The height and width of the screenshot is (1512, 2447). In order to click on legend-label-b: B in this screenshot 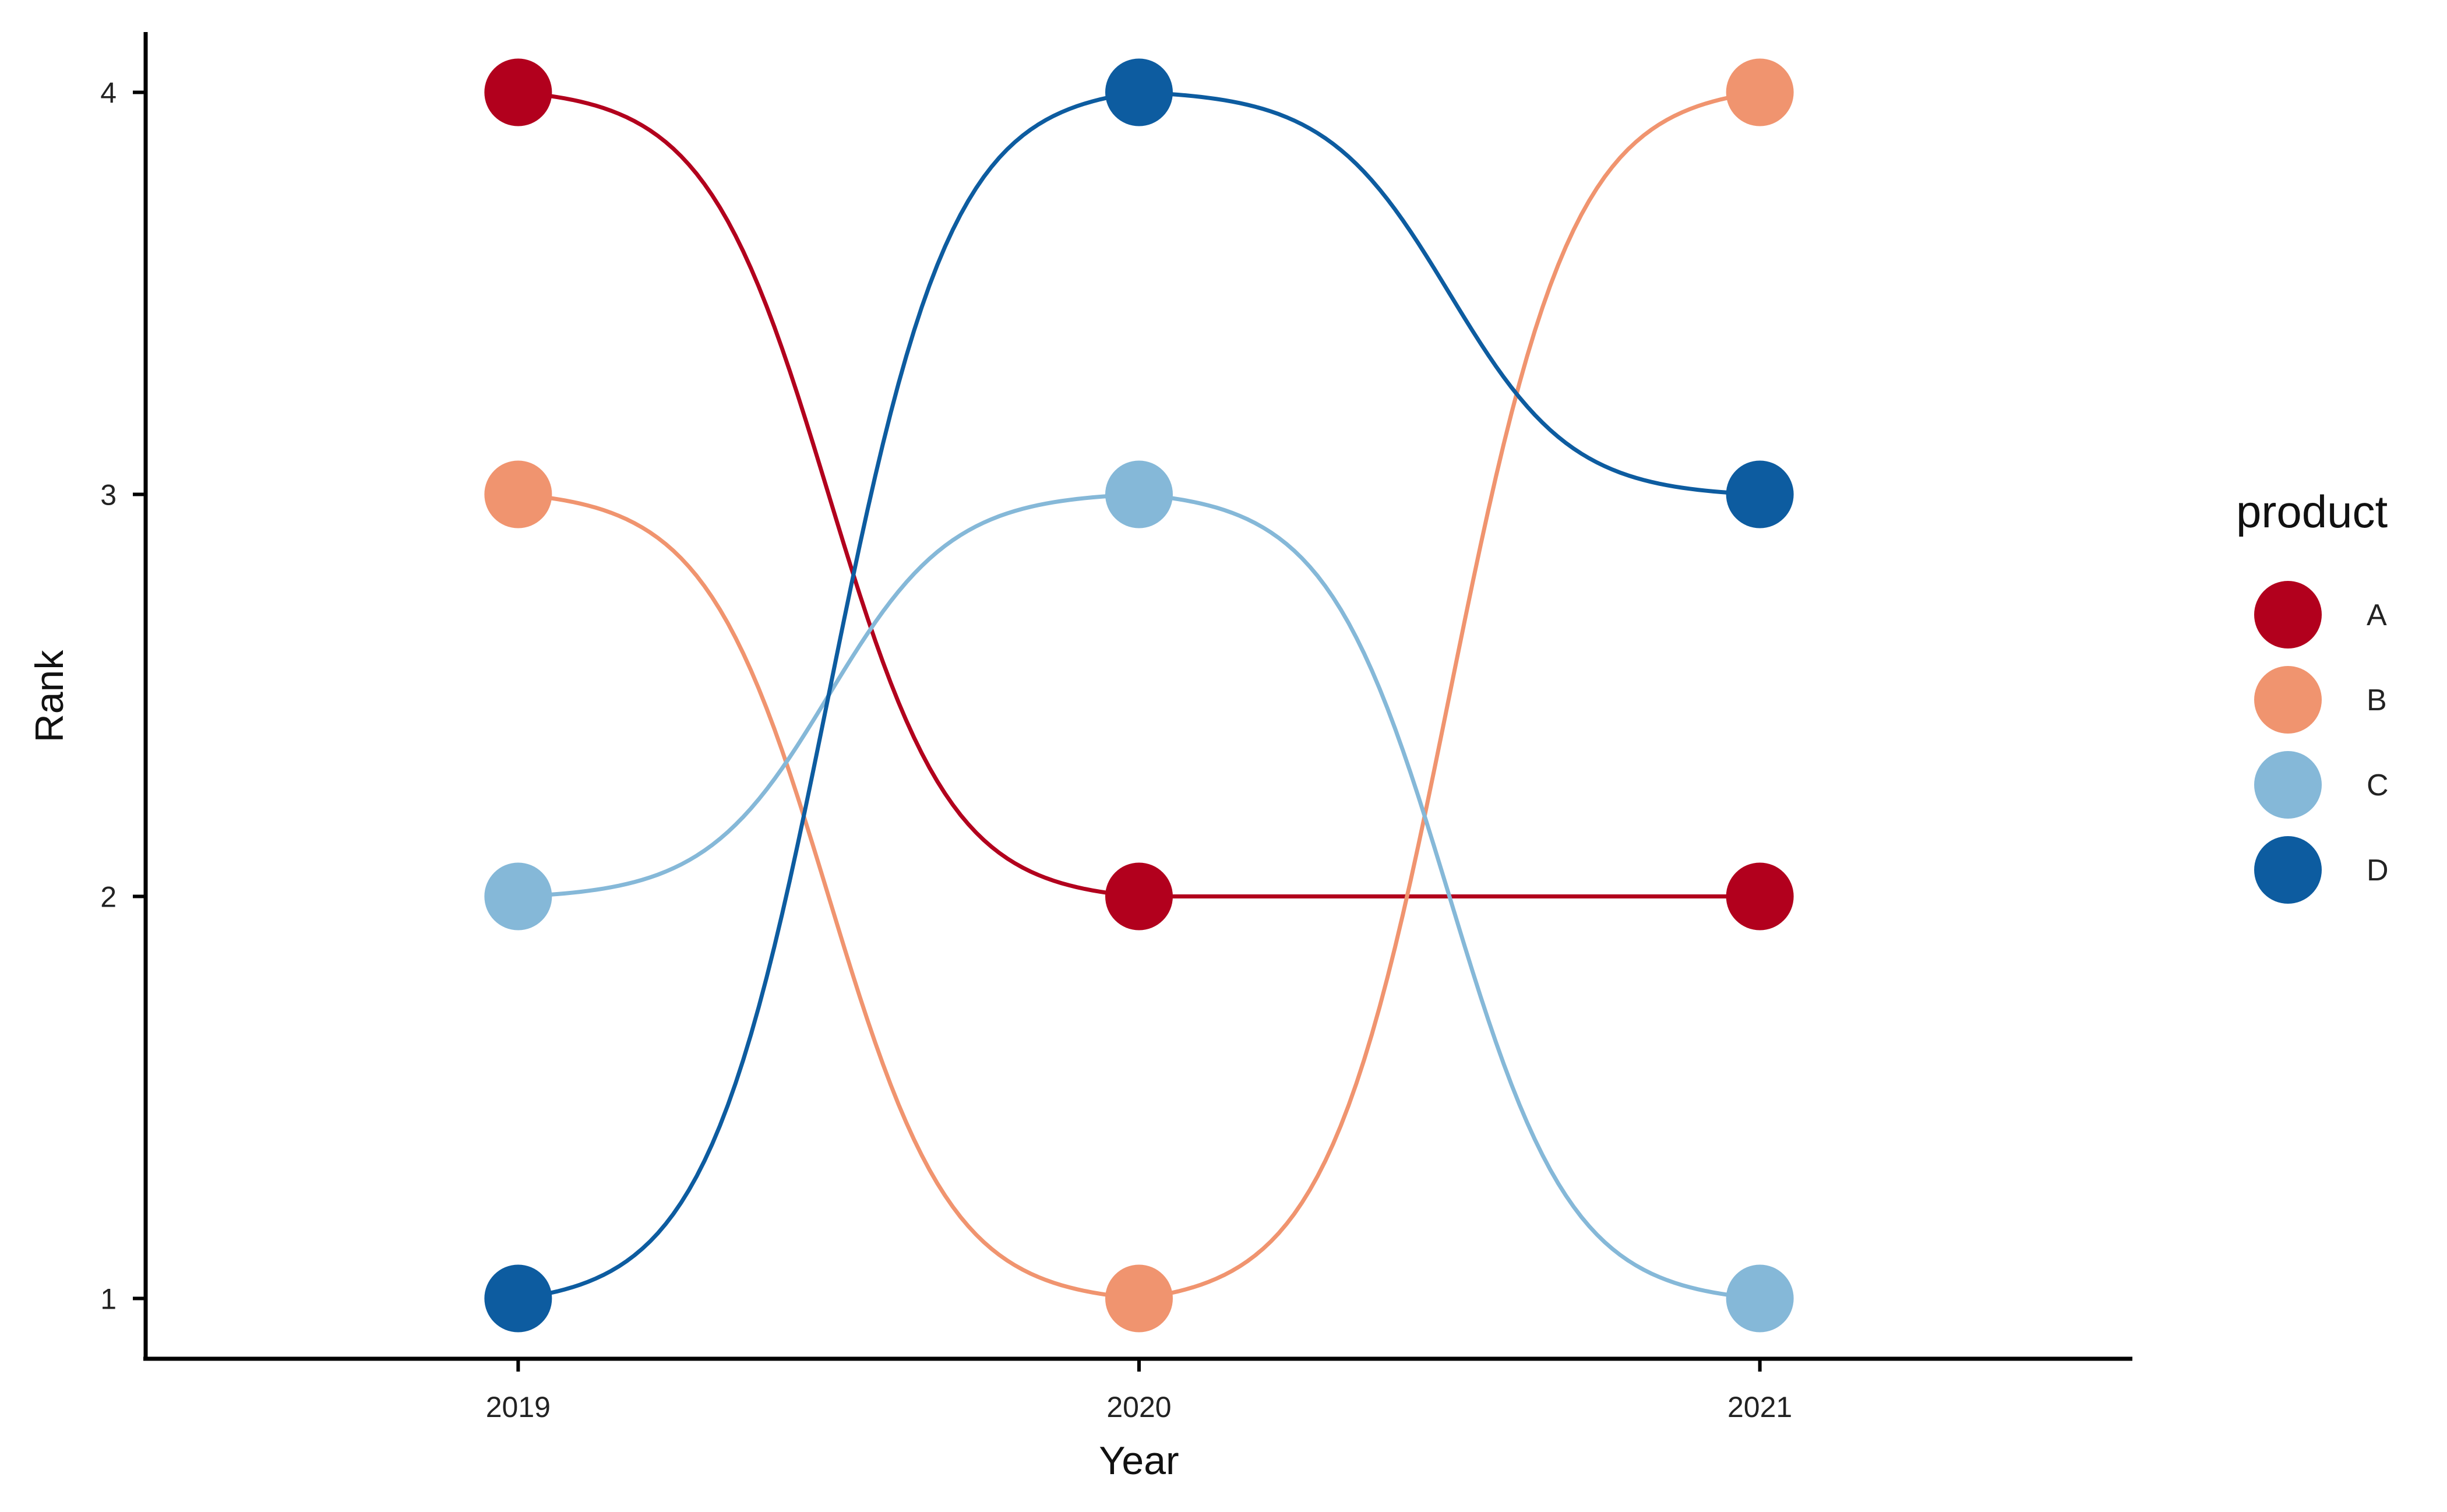, I will do `click(2377, 700)`.